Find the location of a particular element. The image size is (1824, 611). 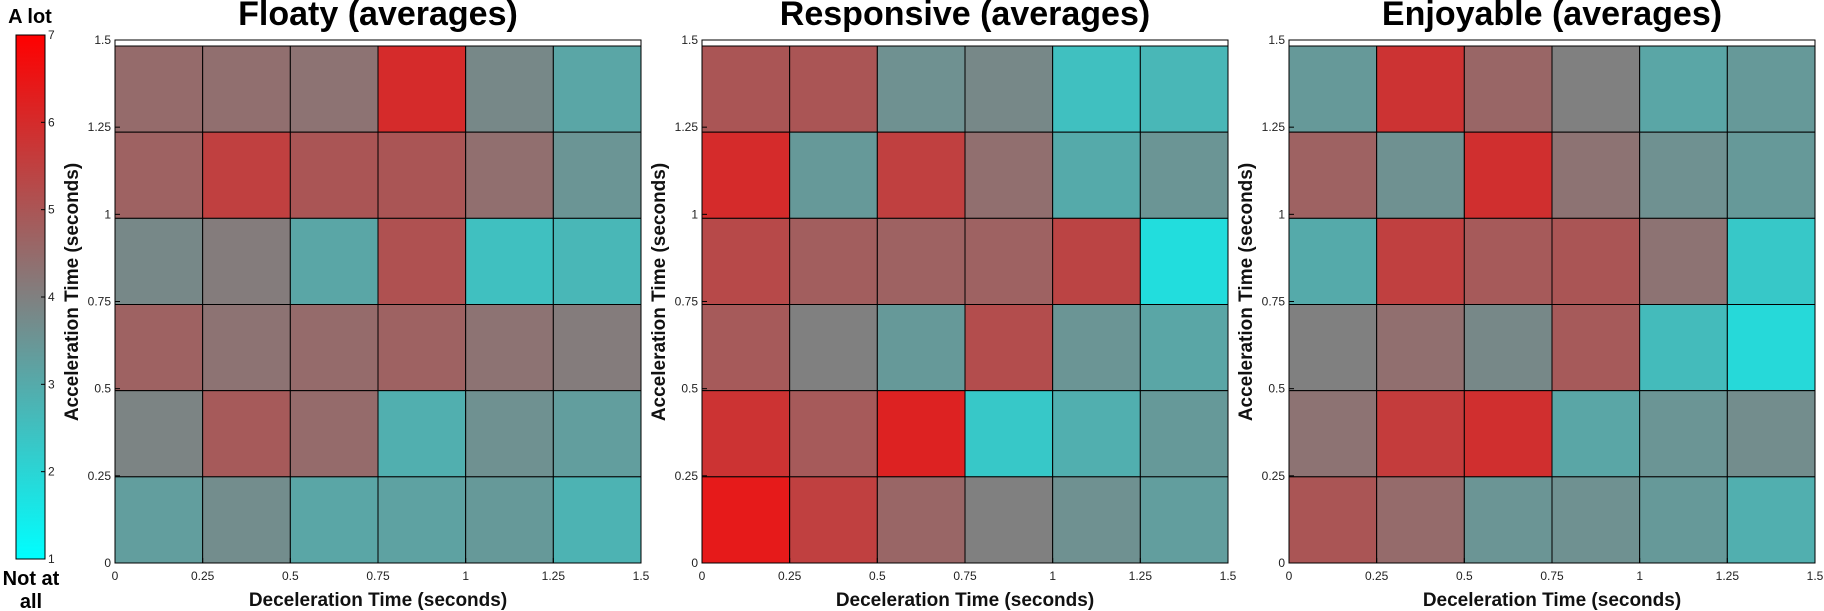

colorbar-tick-label: 2 is located at coordinates (51, 472).